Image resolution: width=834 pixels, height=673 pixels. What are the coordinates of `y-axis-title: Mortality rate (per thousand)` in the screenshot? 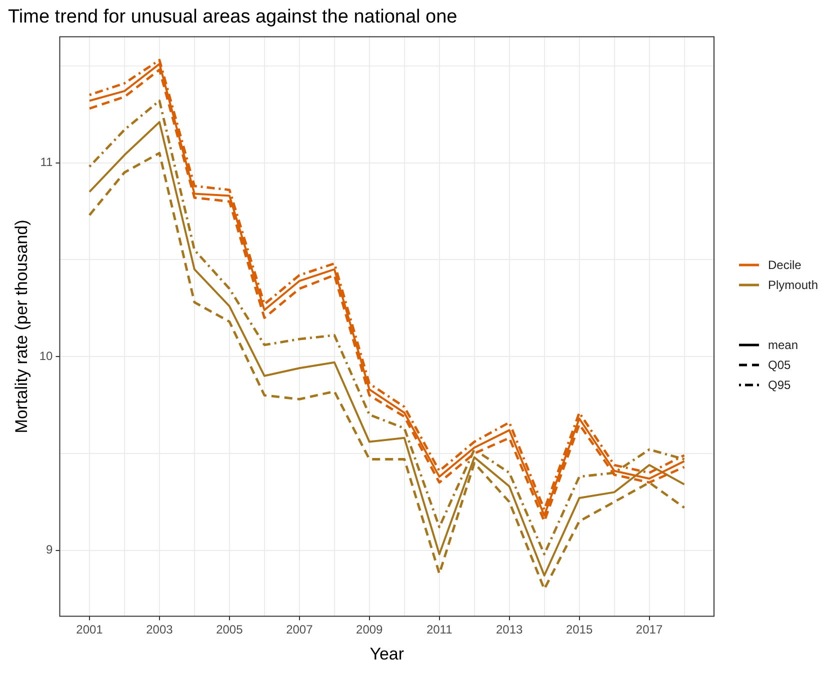 It's located at (21, 327).